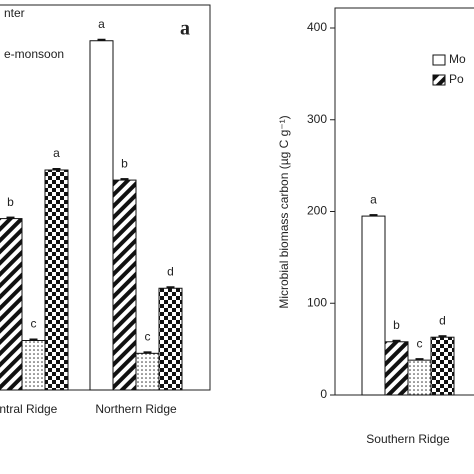  Describe the element at coordinates (408, 439) in the screenshot. I see `x-tick-label: Southern Ridge` at that location.